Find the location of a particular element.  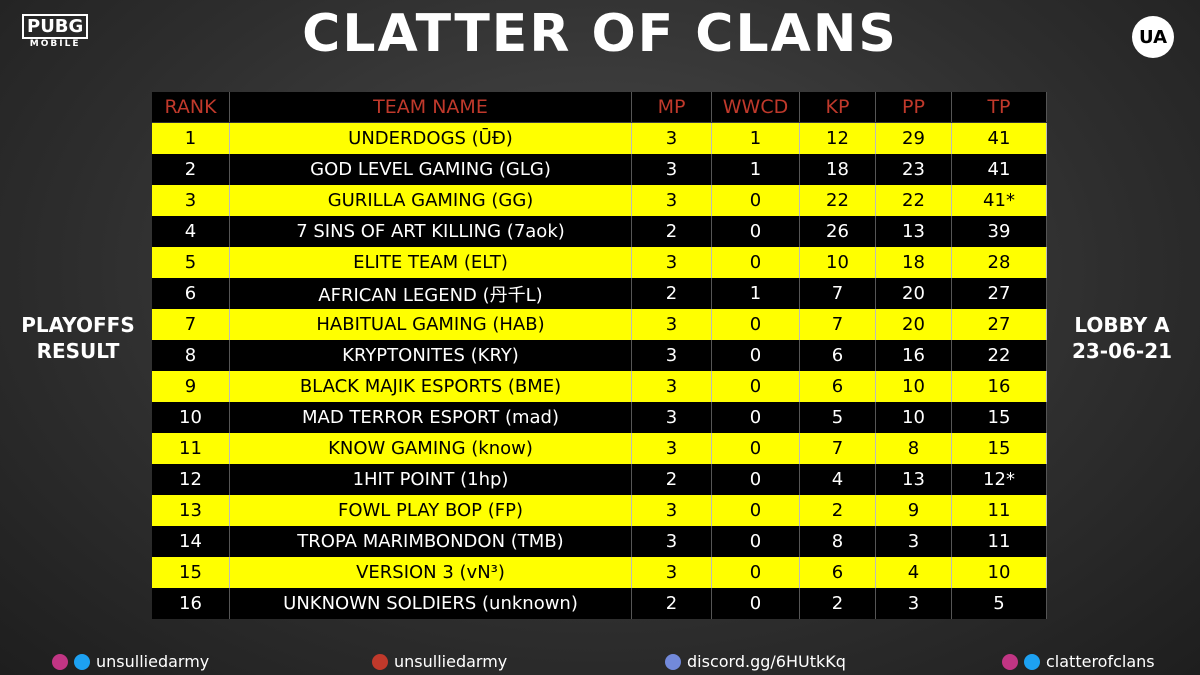

column-header: TP is located at coordinates (999, 107).